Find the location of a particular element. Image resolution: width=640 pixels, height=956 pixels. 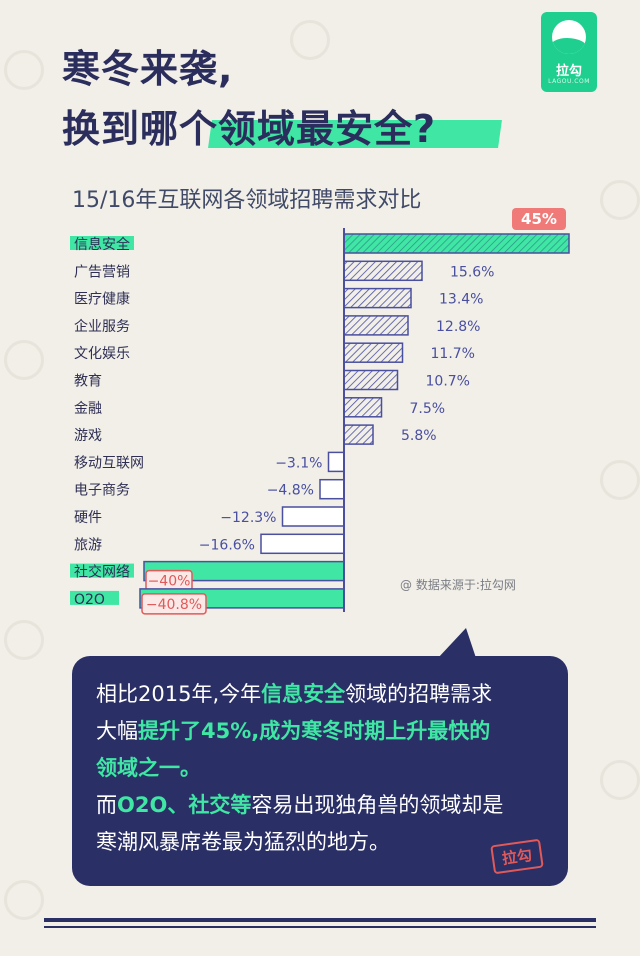

value-label: −40% is located at coordinates (169, 582).